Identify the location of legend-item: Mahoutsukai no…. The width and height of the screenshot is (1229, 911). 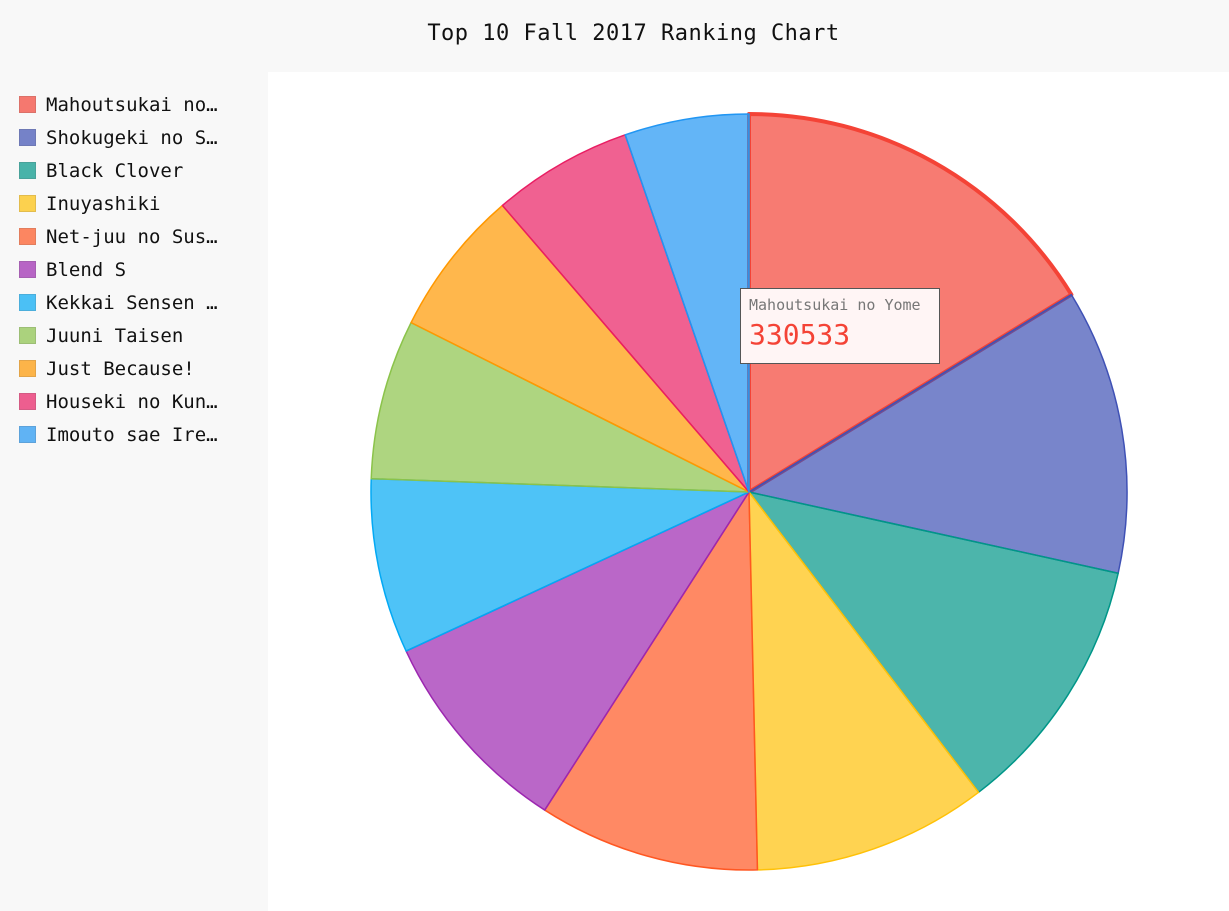
(139, 104).